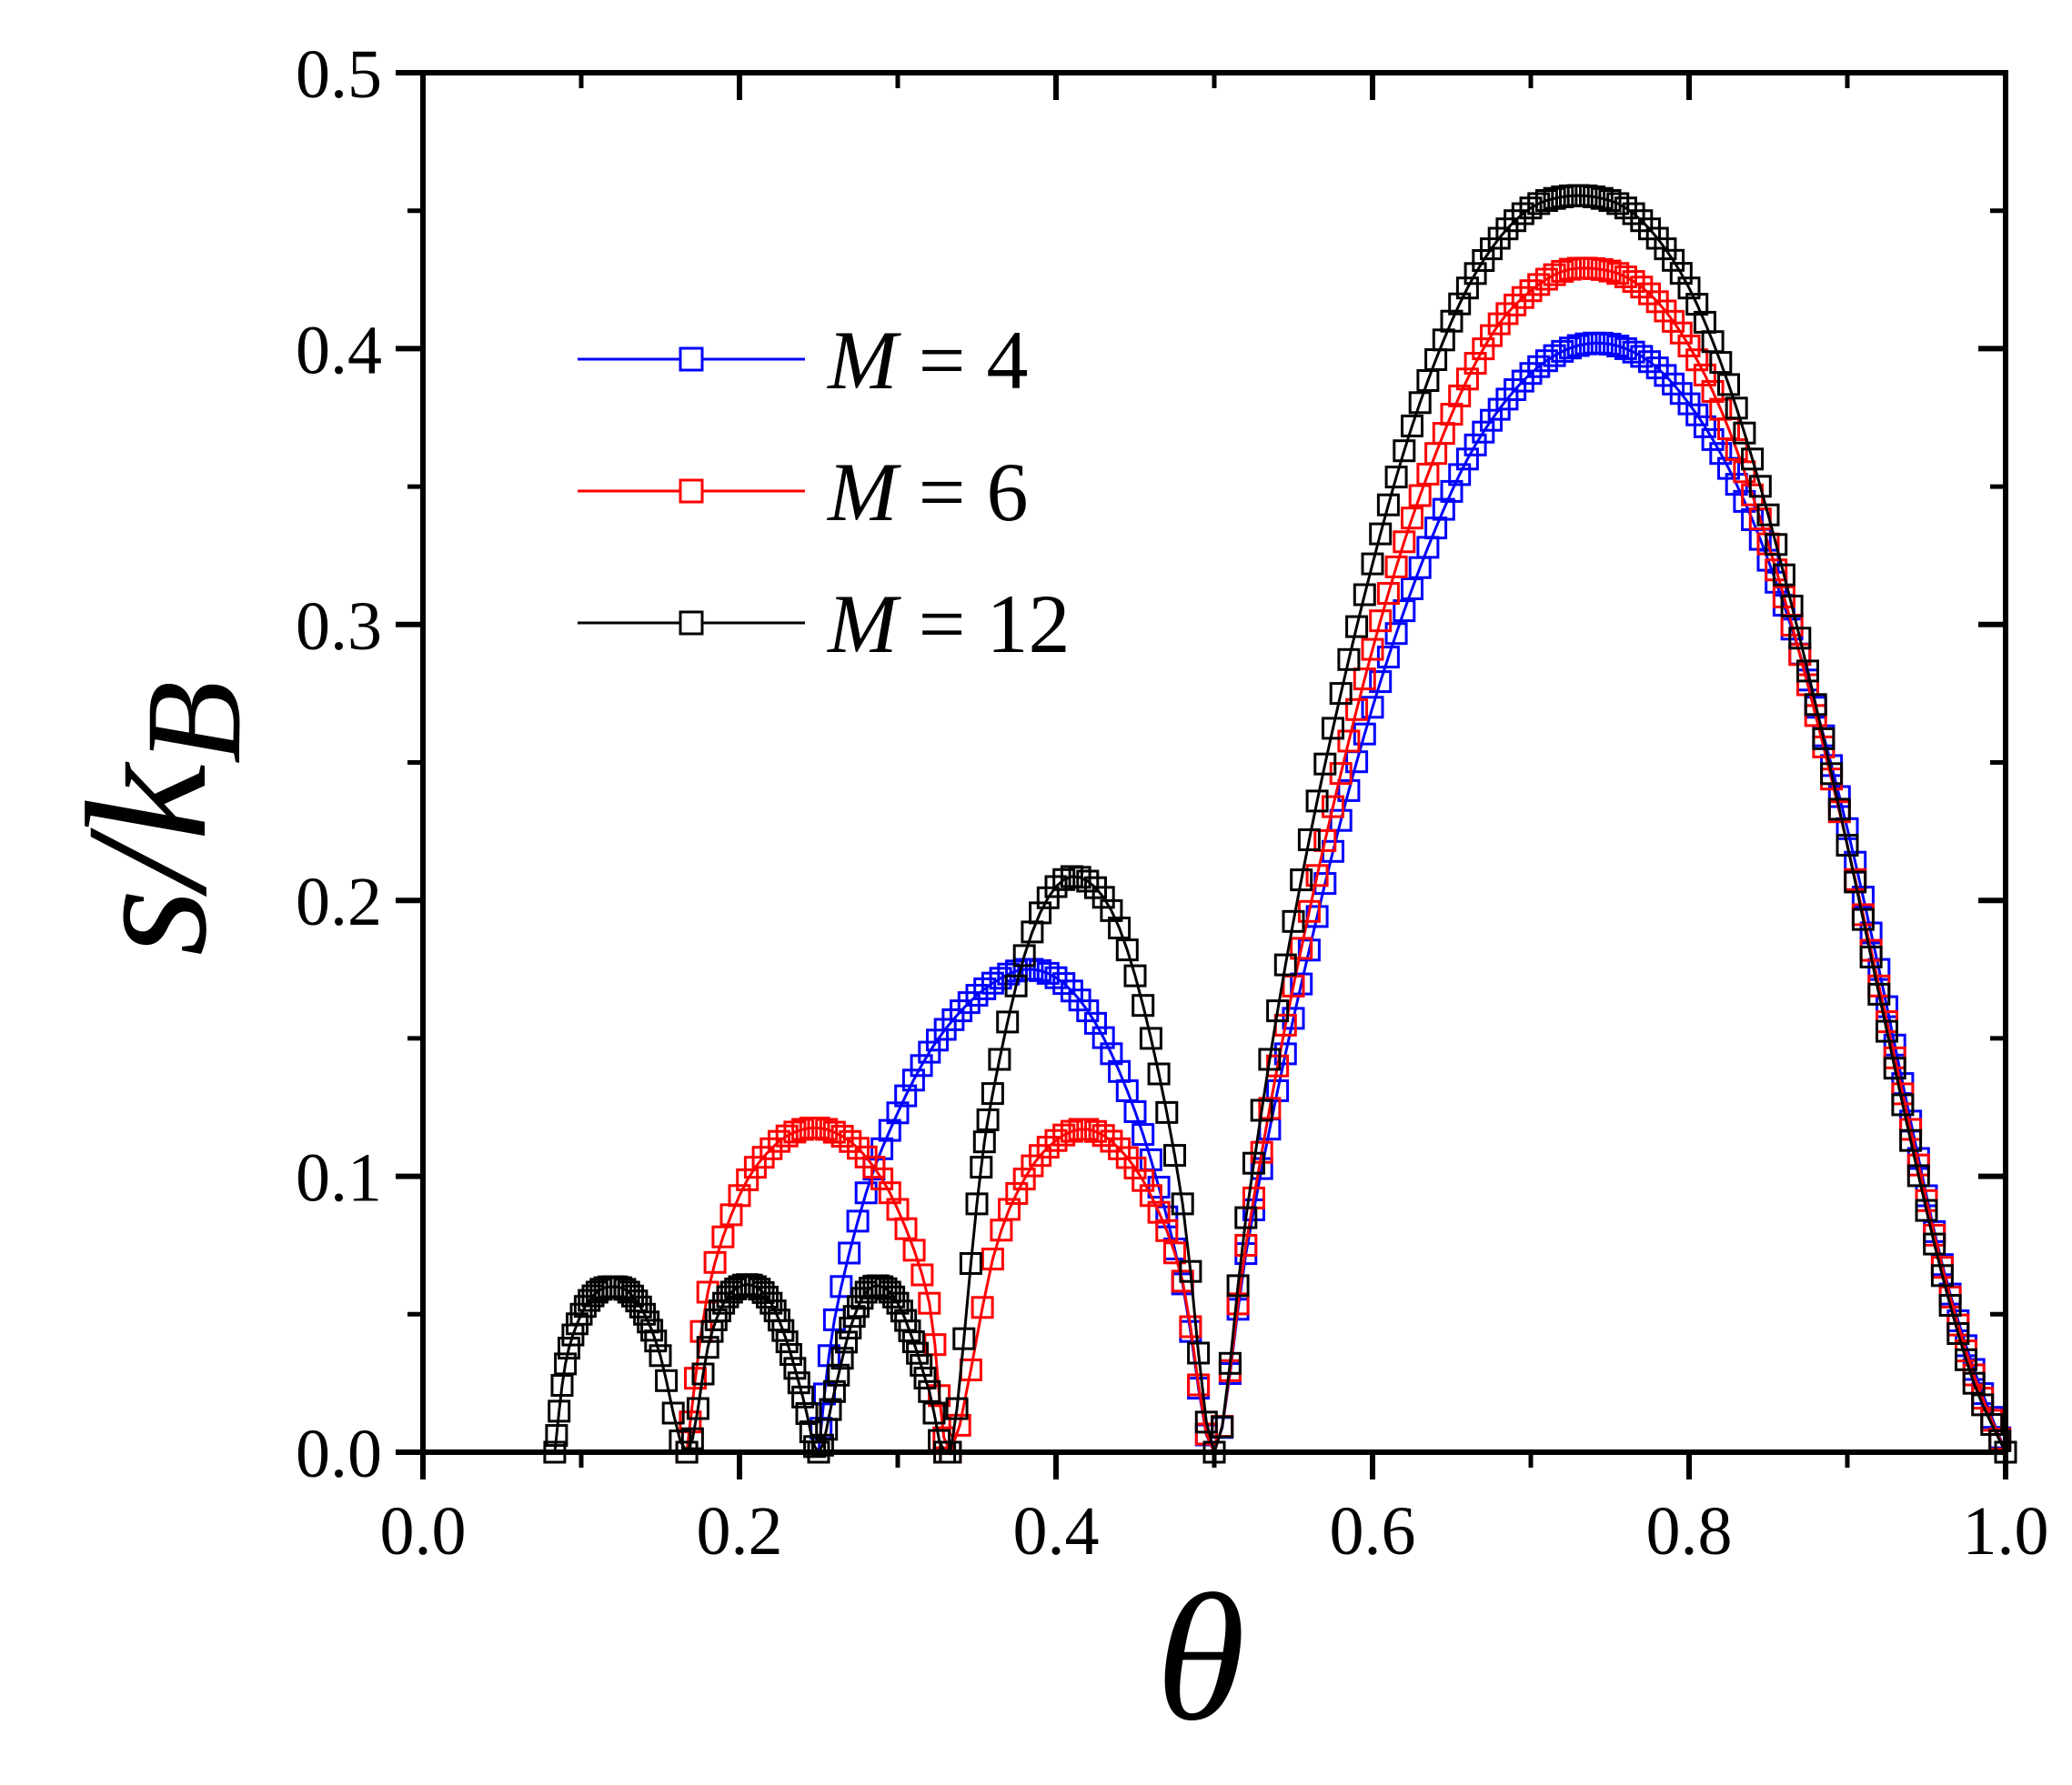 The width and height of the screenshot is (2072, 1785). What do you see at coordinates (160, 819) in the screenshot?
I see `svg-text: s/kB` at bounding box center [160, 819].